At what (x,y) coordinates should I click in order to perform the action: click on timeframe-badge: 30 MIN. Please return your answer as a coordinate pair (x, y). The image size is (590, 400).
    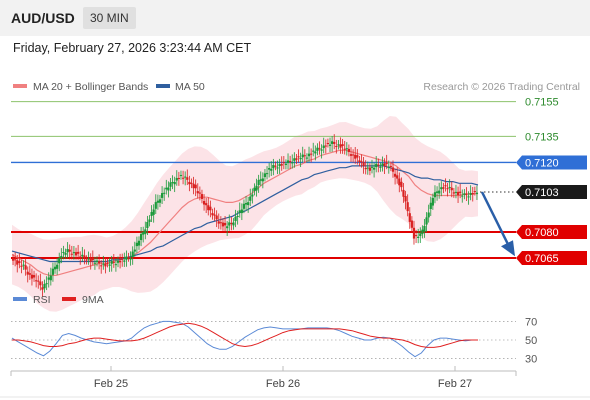
    Looking at the image, I should click on (109, 18).